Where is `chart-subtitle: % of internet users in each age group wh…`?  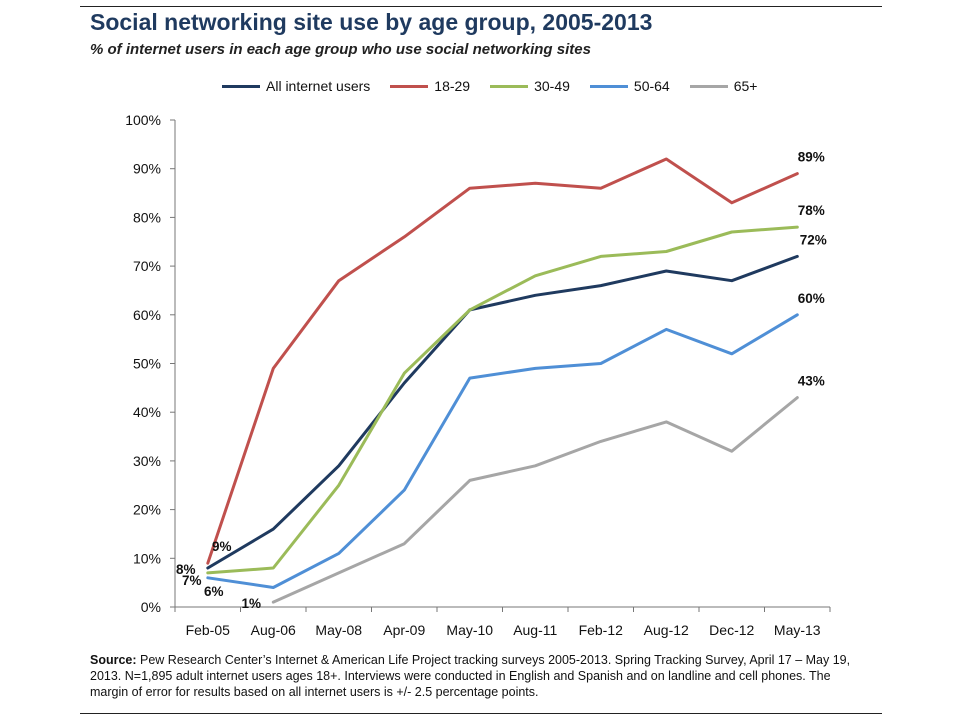 chart-subtitle: % of internet users in each age group wh… is located at coordinates (340, 49).